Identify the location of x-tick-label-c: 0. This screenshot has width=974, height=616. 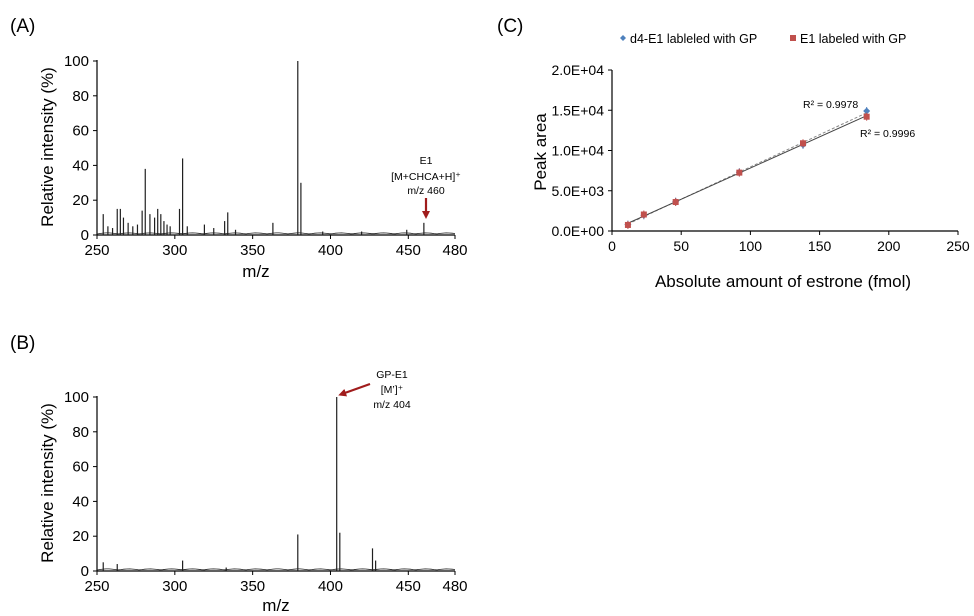
(612, 246).